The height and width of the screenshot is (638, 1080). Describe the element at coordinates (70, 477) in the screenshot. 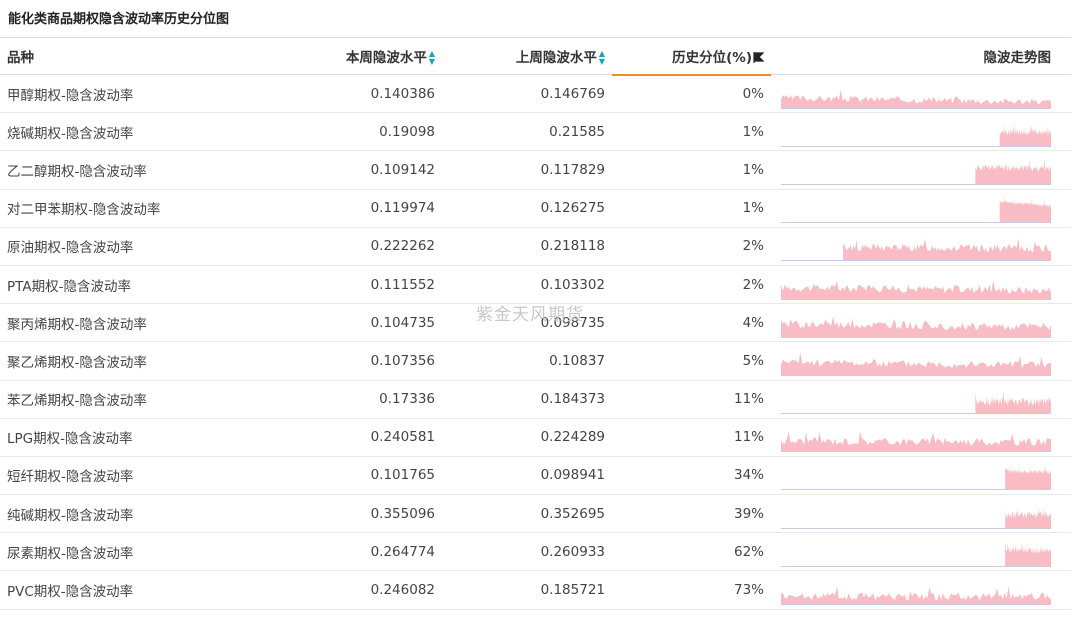

I see `row-name: 短纤期权-隐含波动率` at that location.